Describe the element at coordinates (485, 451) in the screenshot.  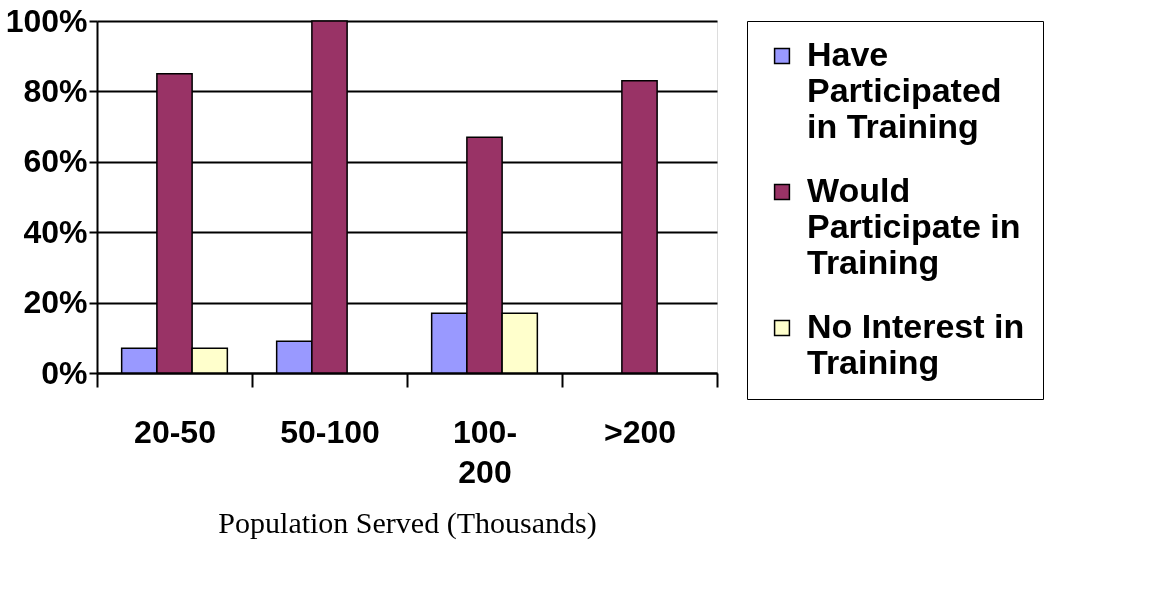
I see `x-tick-label: 100-200` at that location.